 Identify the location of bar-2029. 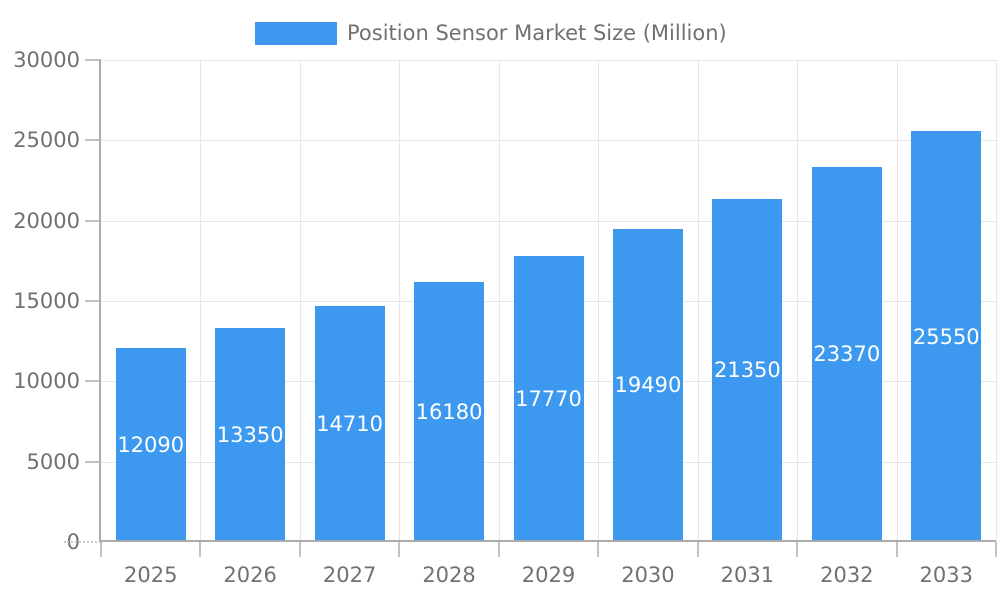
(548, 399).